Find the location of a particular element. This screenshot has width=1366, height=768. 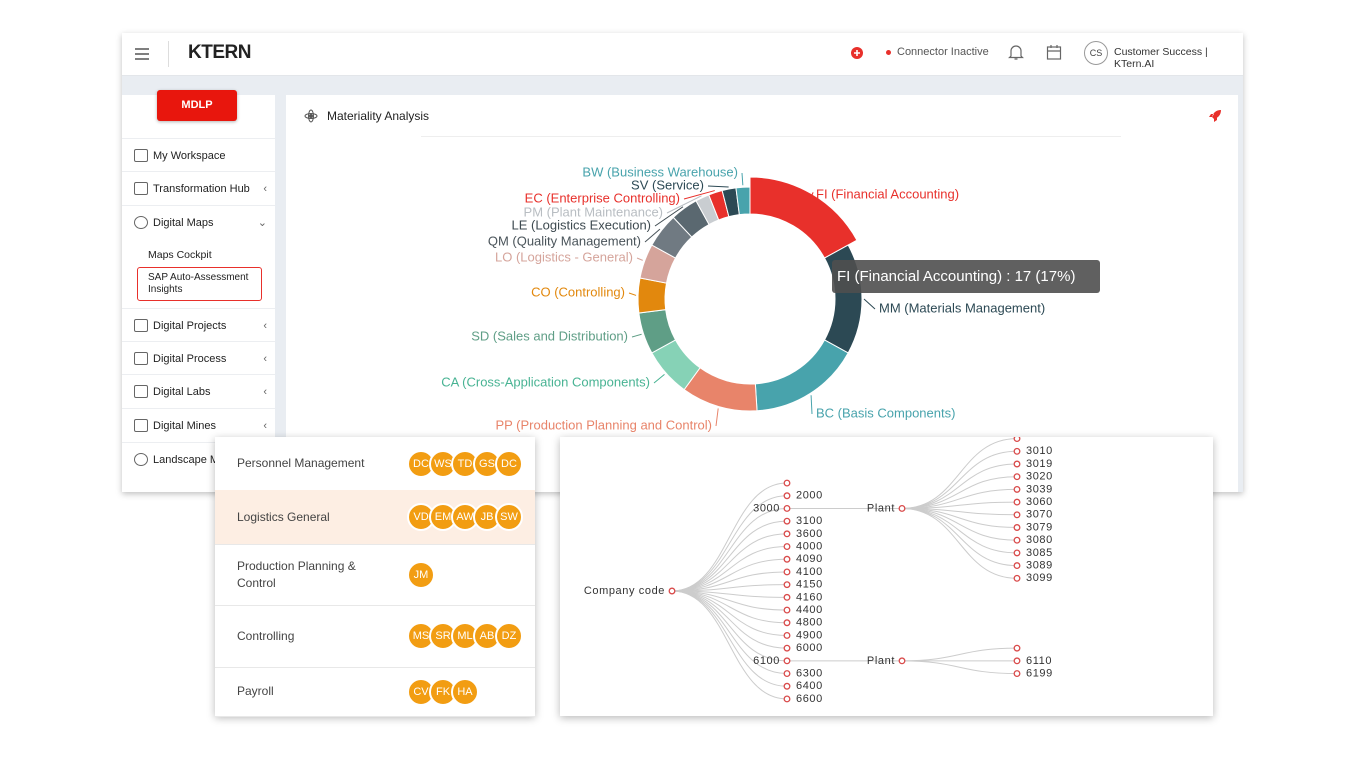

notifications is located at coordinates (1016, 52).